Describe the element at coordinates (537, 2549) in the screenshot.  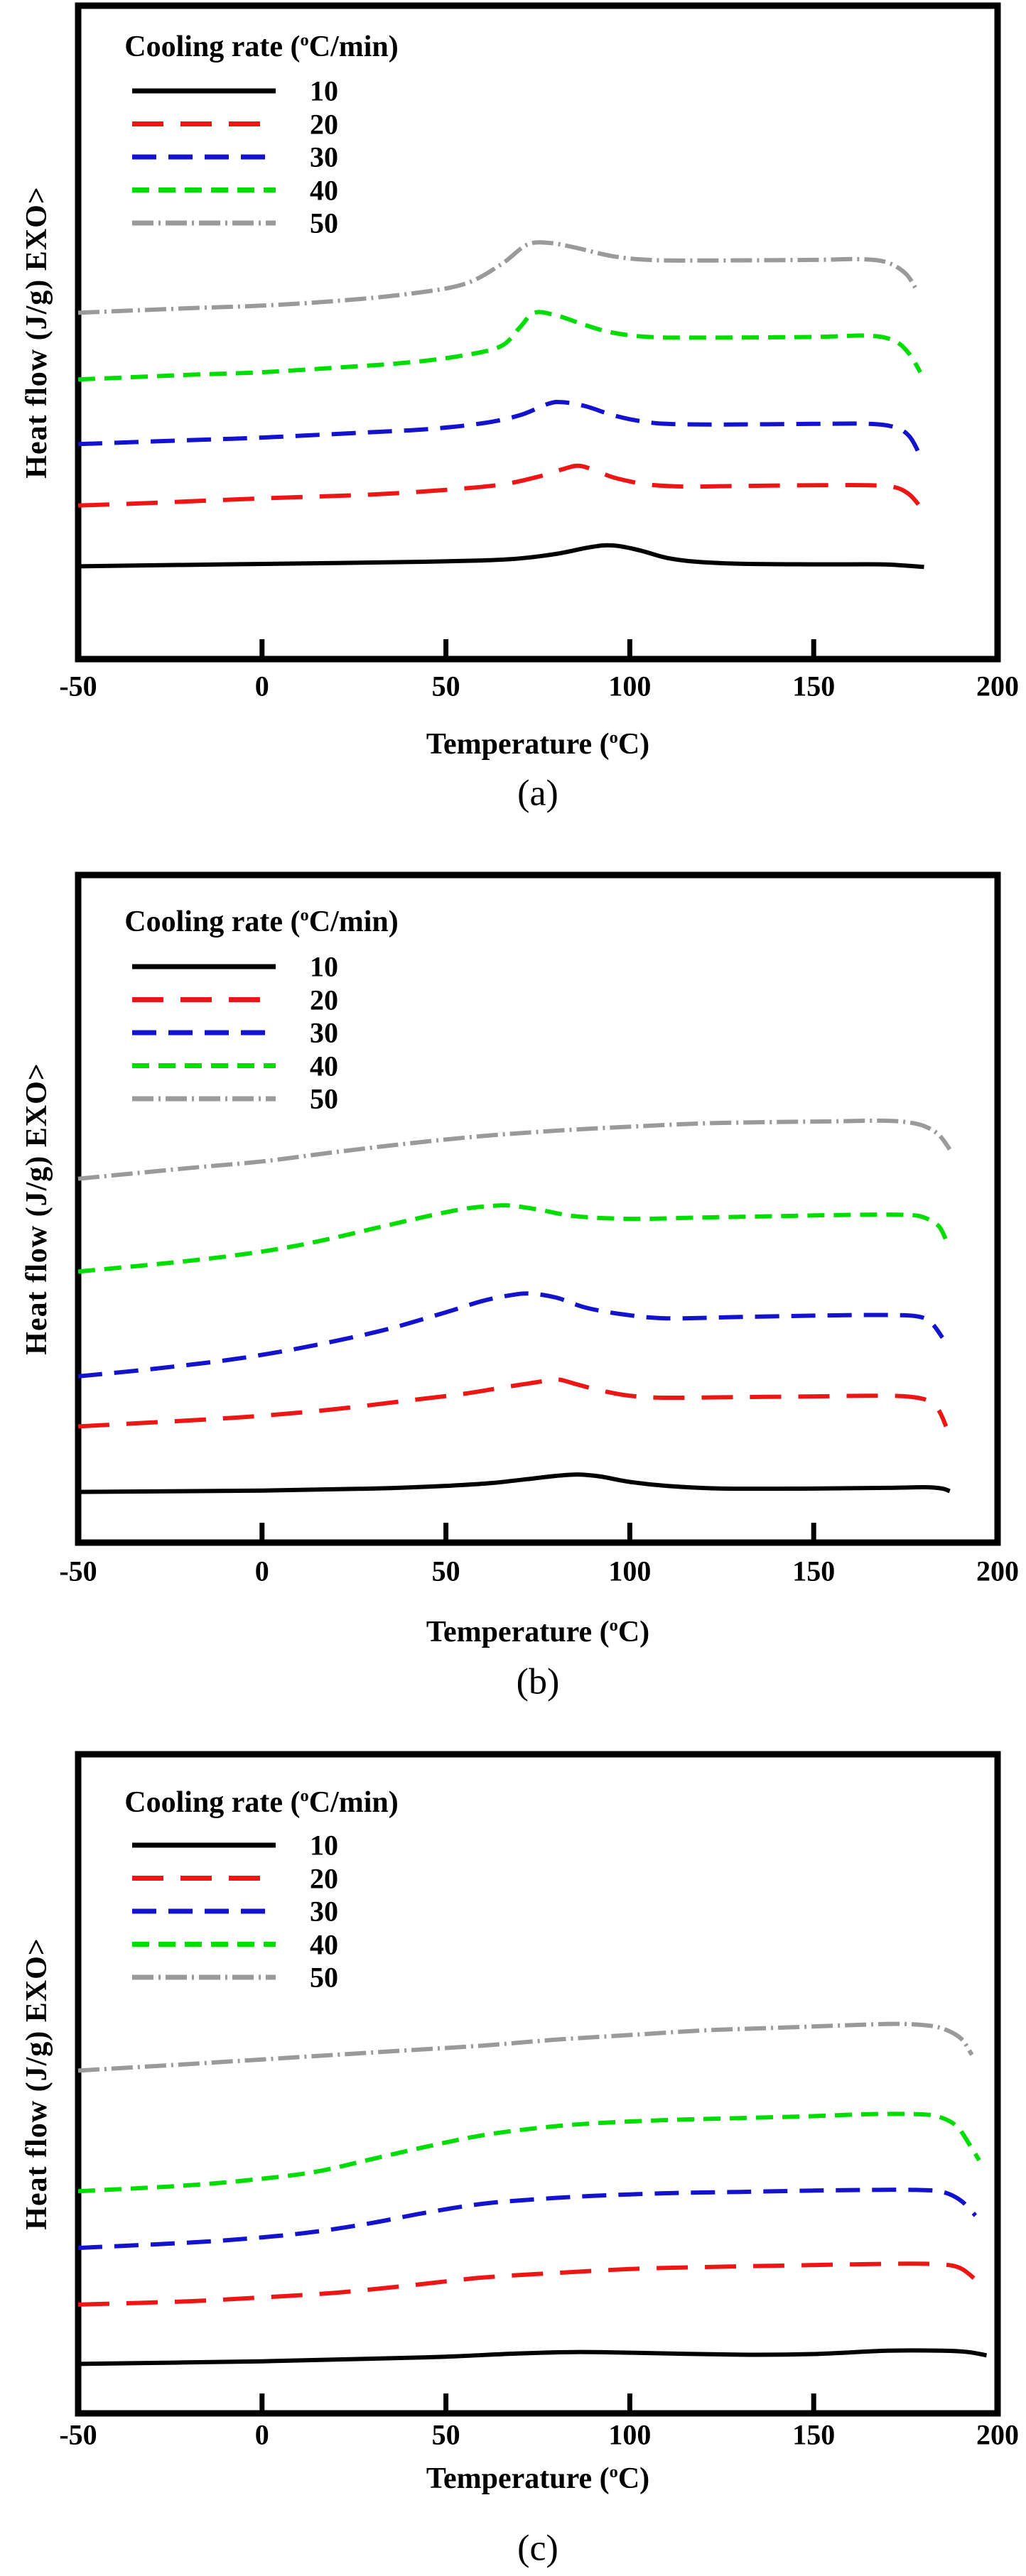
I see `panel-letter: (c)` at that location.